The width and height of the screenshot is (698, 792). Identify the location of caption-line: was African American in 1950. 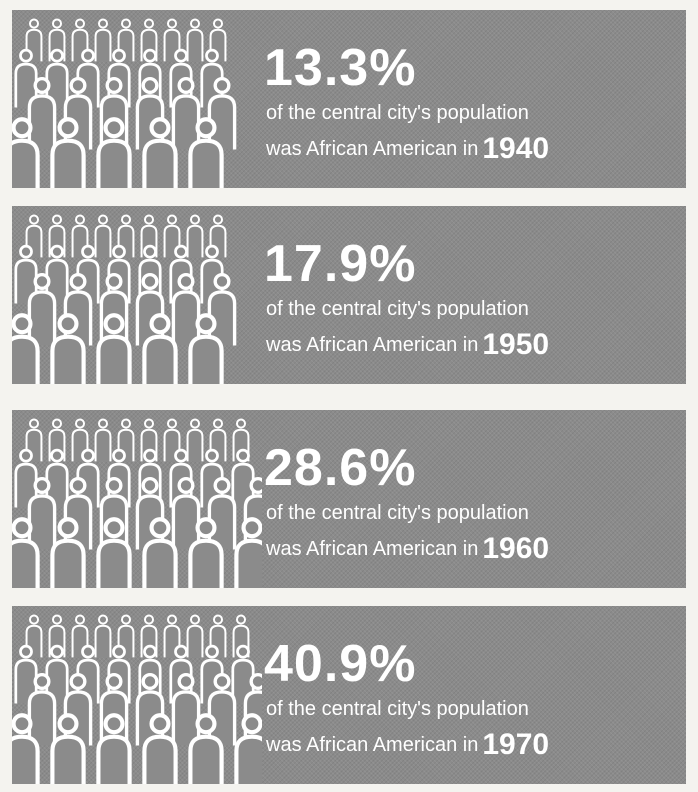
(407, 345).